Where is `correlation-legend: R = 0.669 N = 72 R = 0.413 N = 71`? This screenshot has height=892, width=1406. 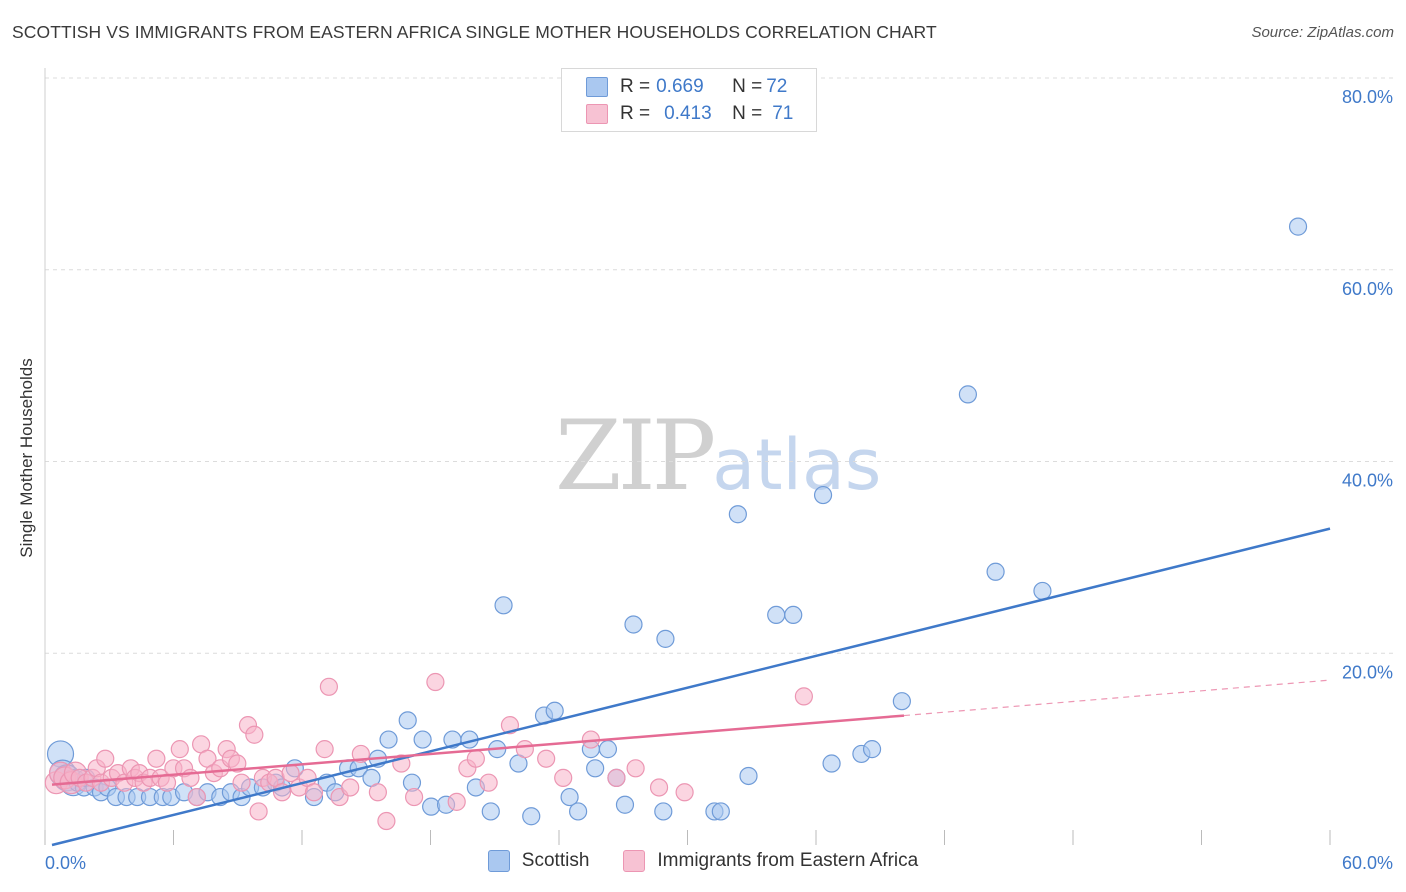 correlation-legend: R = 0.669 N = 72 R = 0.413 N = 71 is located at coordinates (689, 100).